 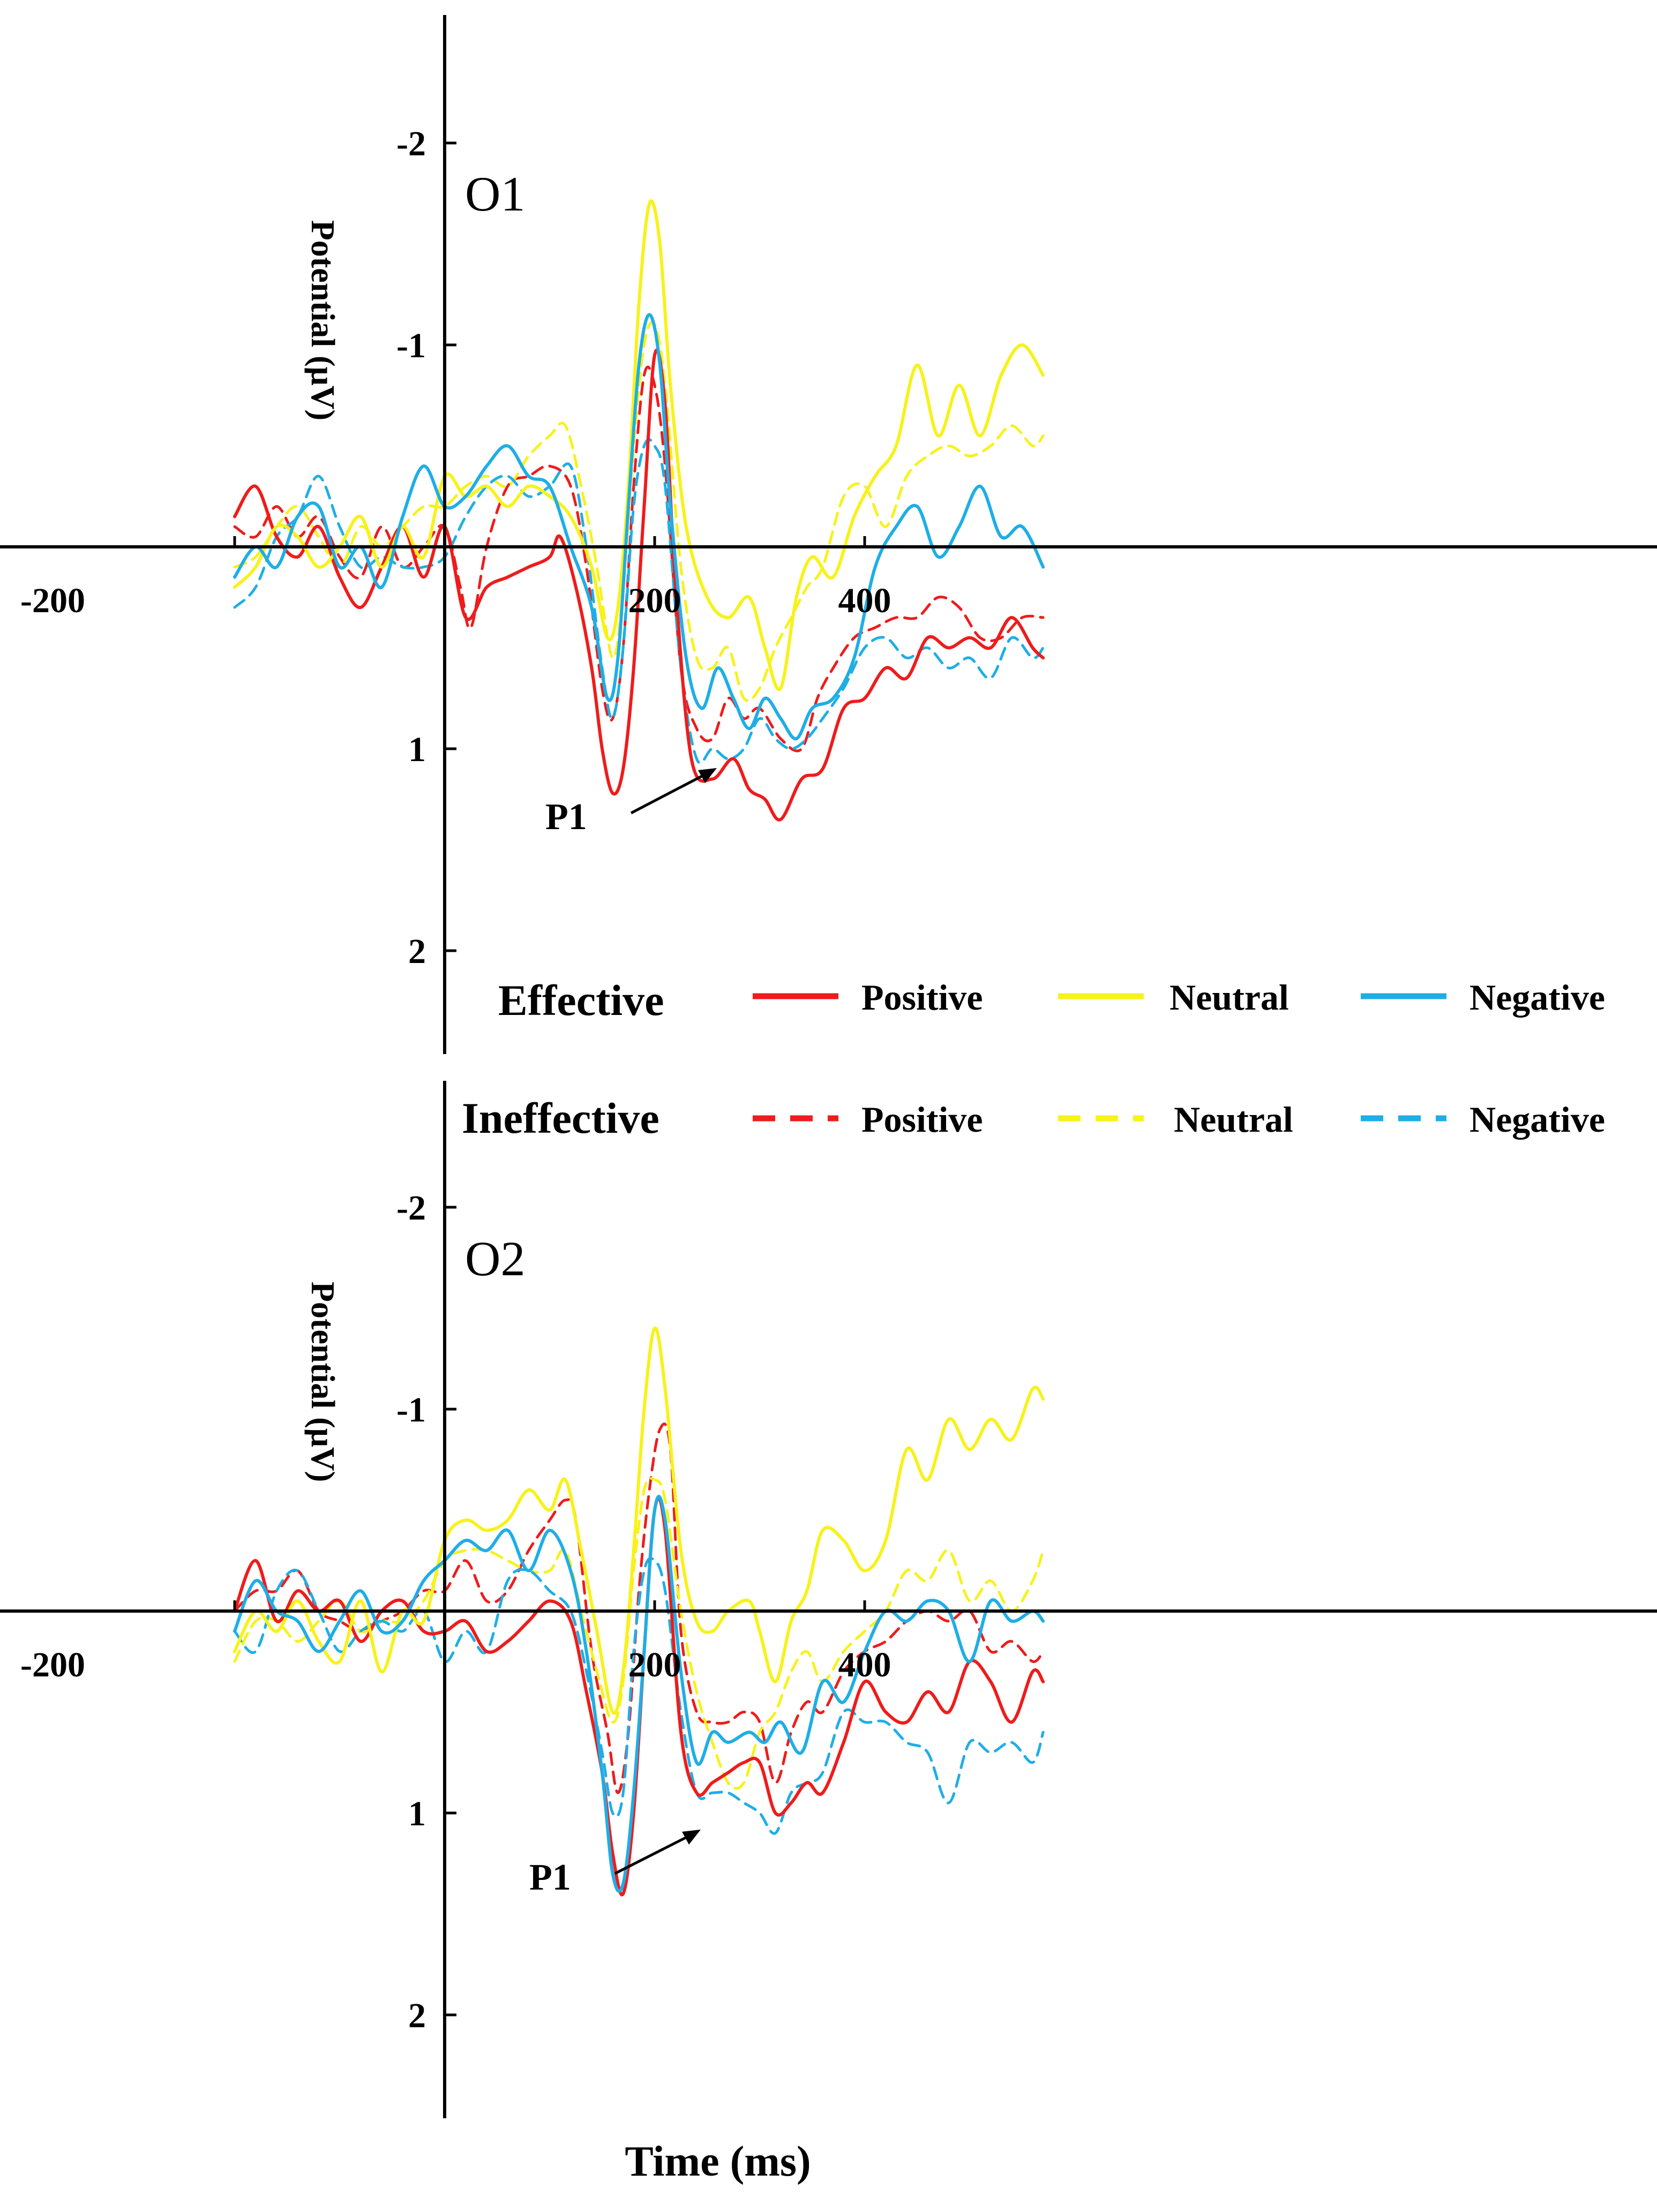 What do you see at coordinates (52, 1664) in the screenshot?
I see `o2-x-tick-label: -200` at bounding box center [52, 1664].